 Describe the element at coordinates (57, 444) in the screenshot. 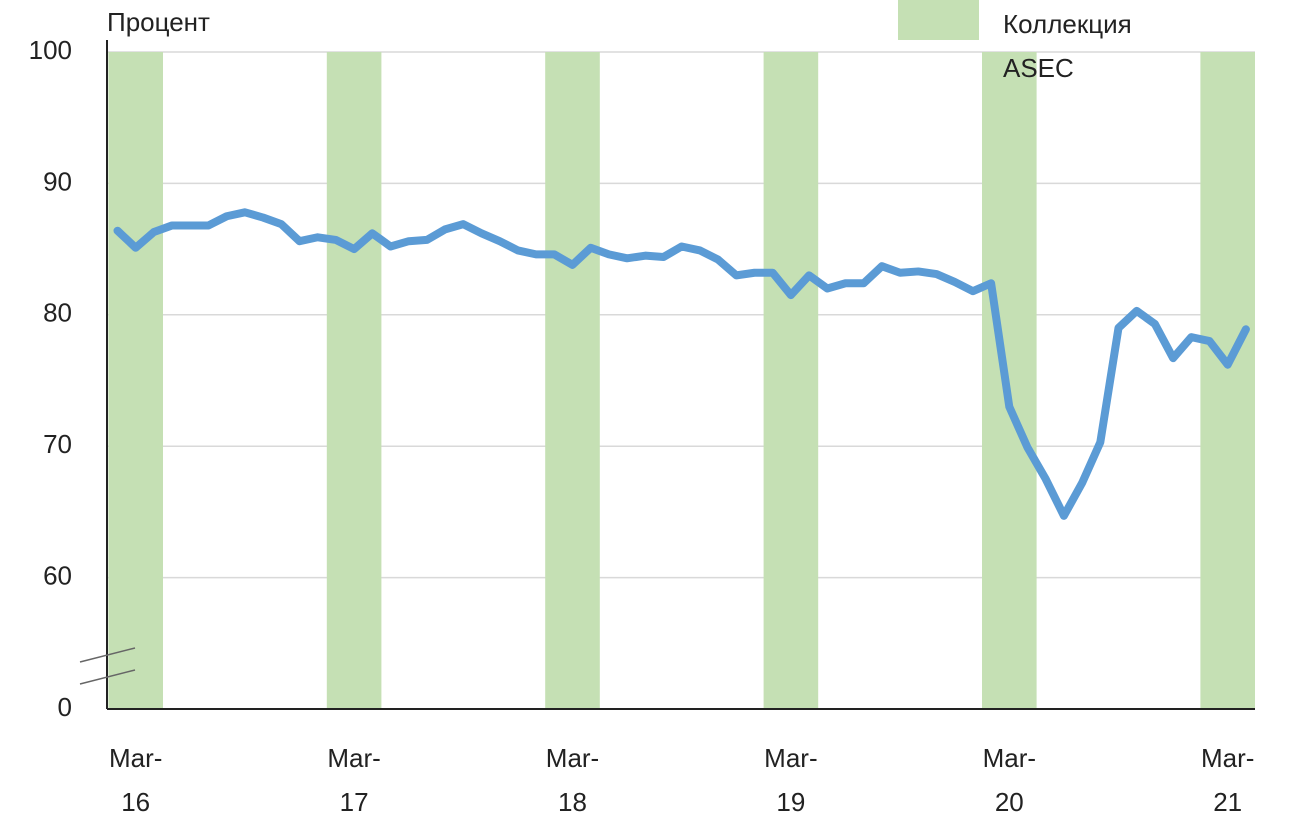

I see `y-tick-label: 70` at that location.